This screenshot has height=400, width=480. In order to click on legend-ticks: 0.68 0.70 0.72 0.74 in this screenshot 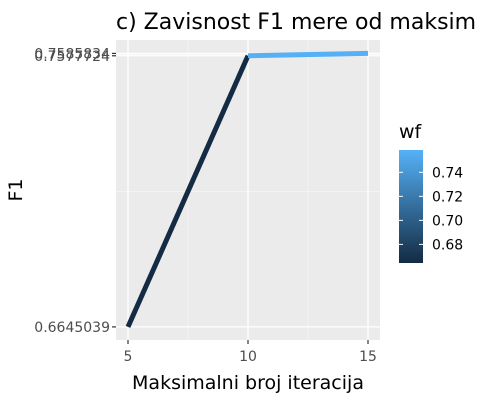, I will do `click(431, 209)`.